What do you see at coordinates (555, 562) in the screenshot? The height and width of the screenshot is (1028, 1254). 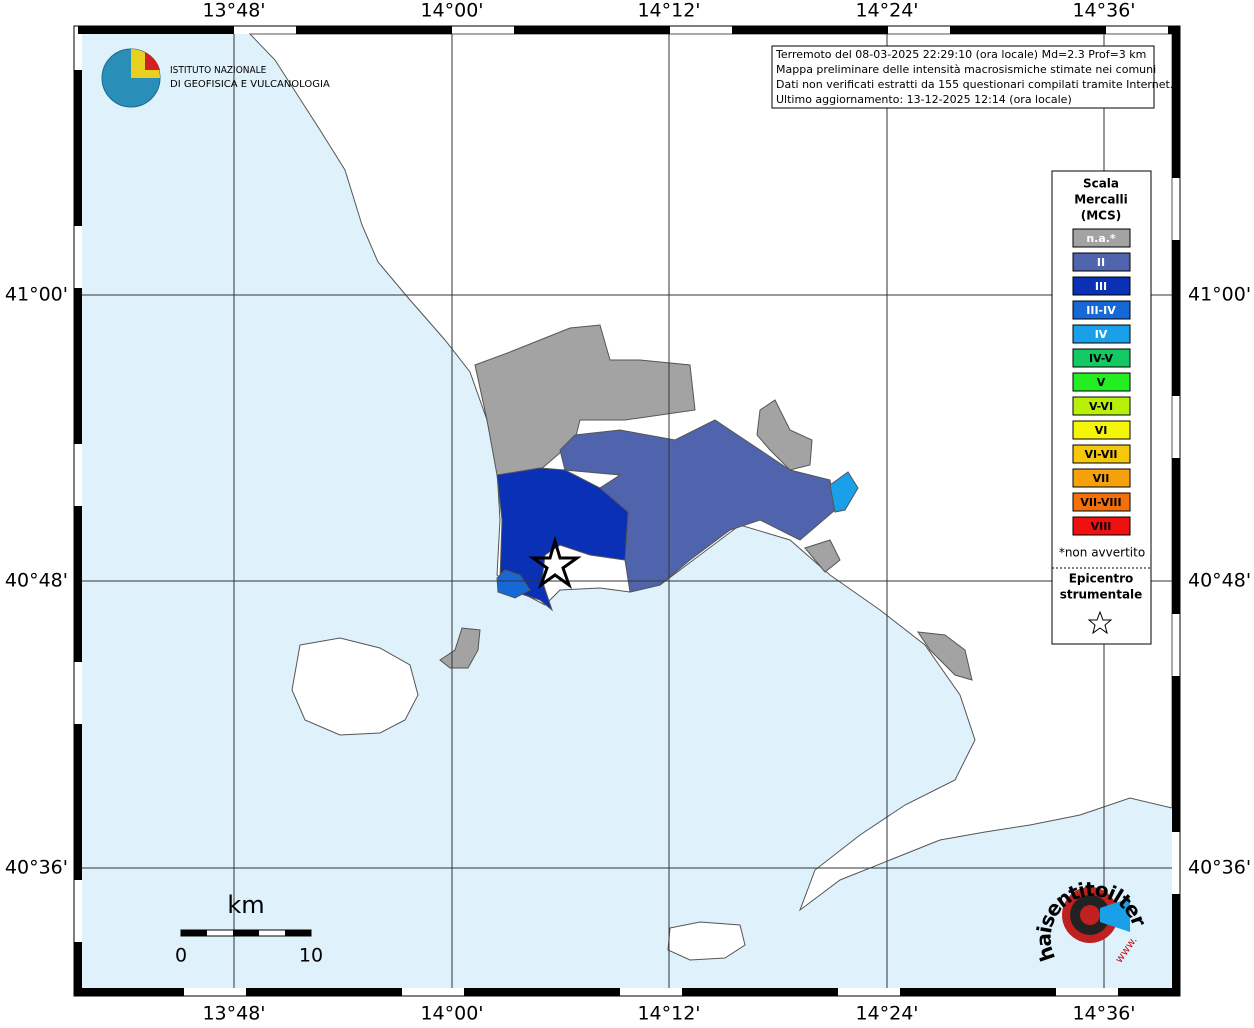 I see `epicenter-star` at bounding box center [555, 562].